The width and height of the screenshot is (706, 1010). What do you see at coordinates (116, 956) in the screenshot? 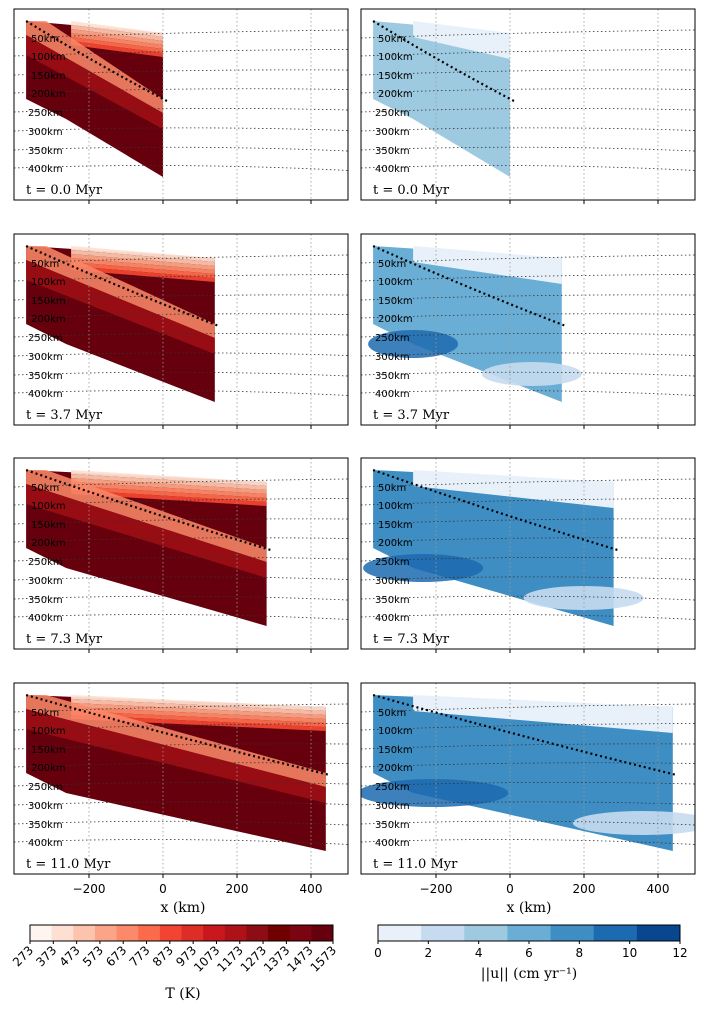
I see `temperature-tick-label: 673` at bounding box center [116, 956].